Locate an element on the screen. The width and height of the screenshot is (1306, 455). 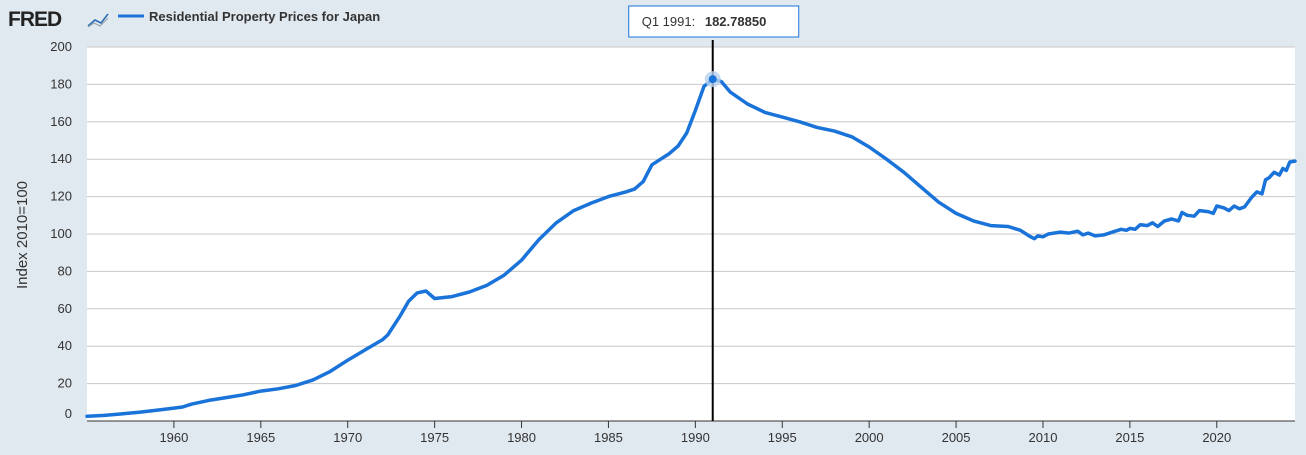
x-tick-label-1980: 1980 is located at coordinates (521, 437).